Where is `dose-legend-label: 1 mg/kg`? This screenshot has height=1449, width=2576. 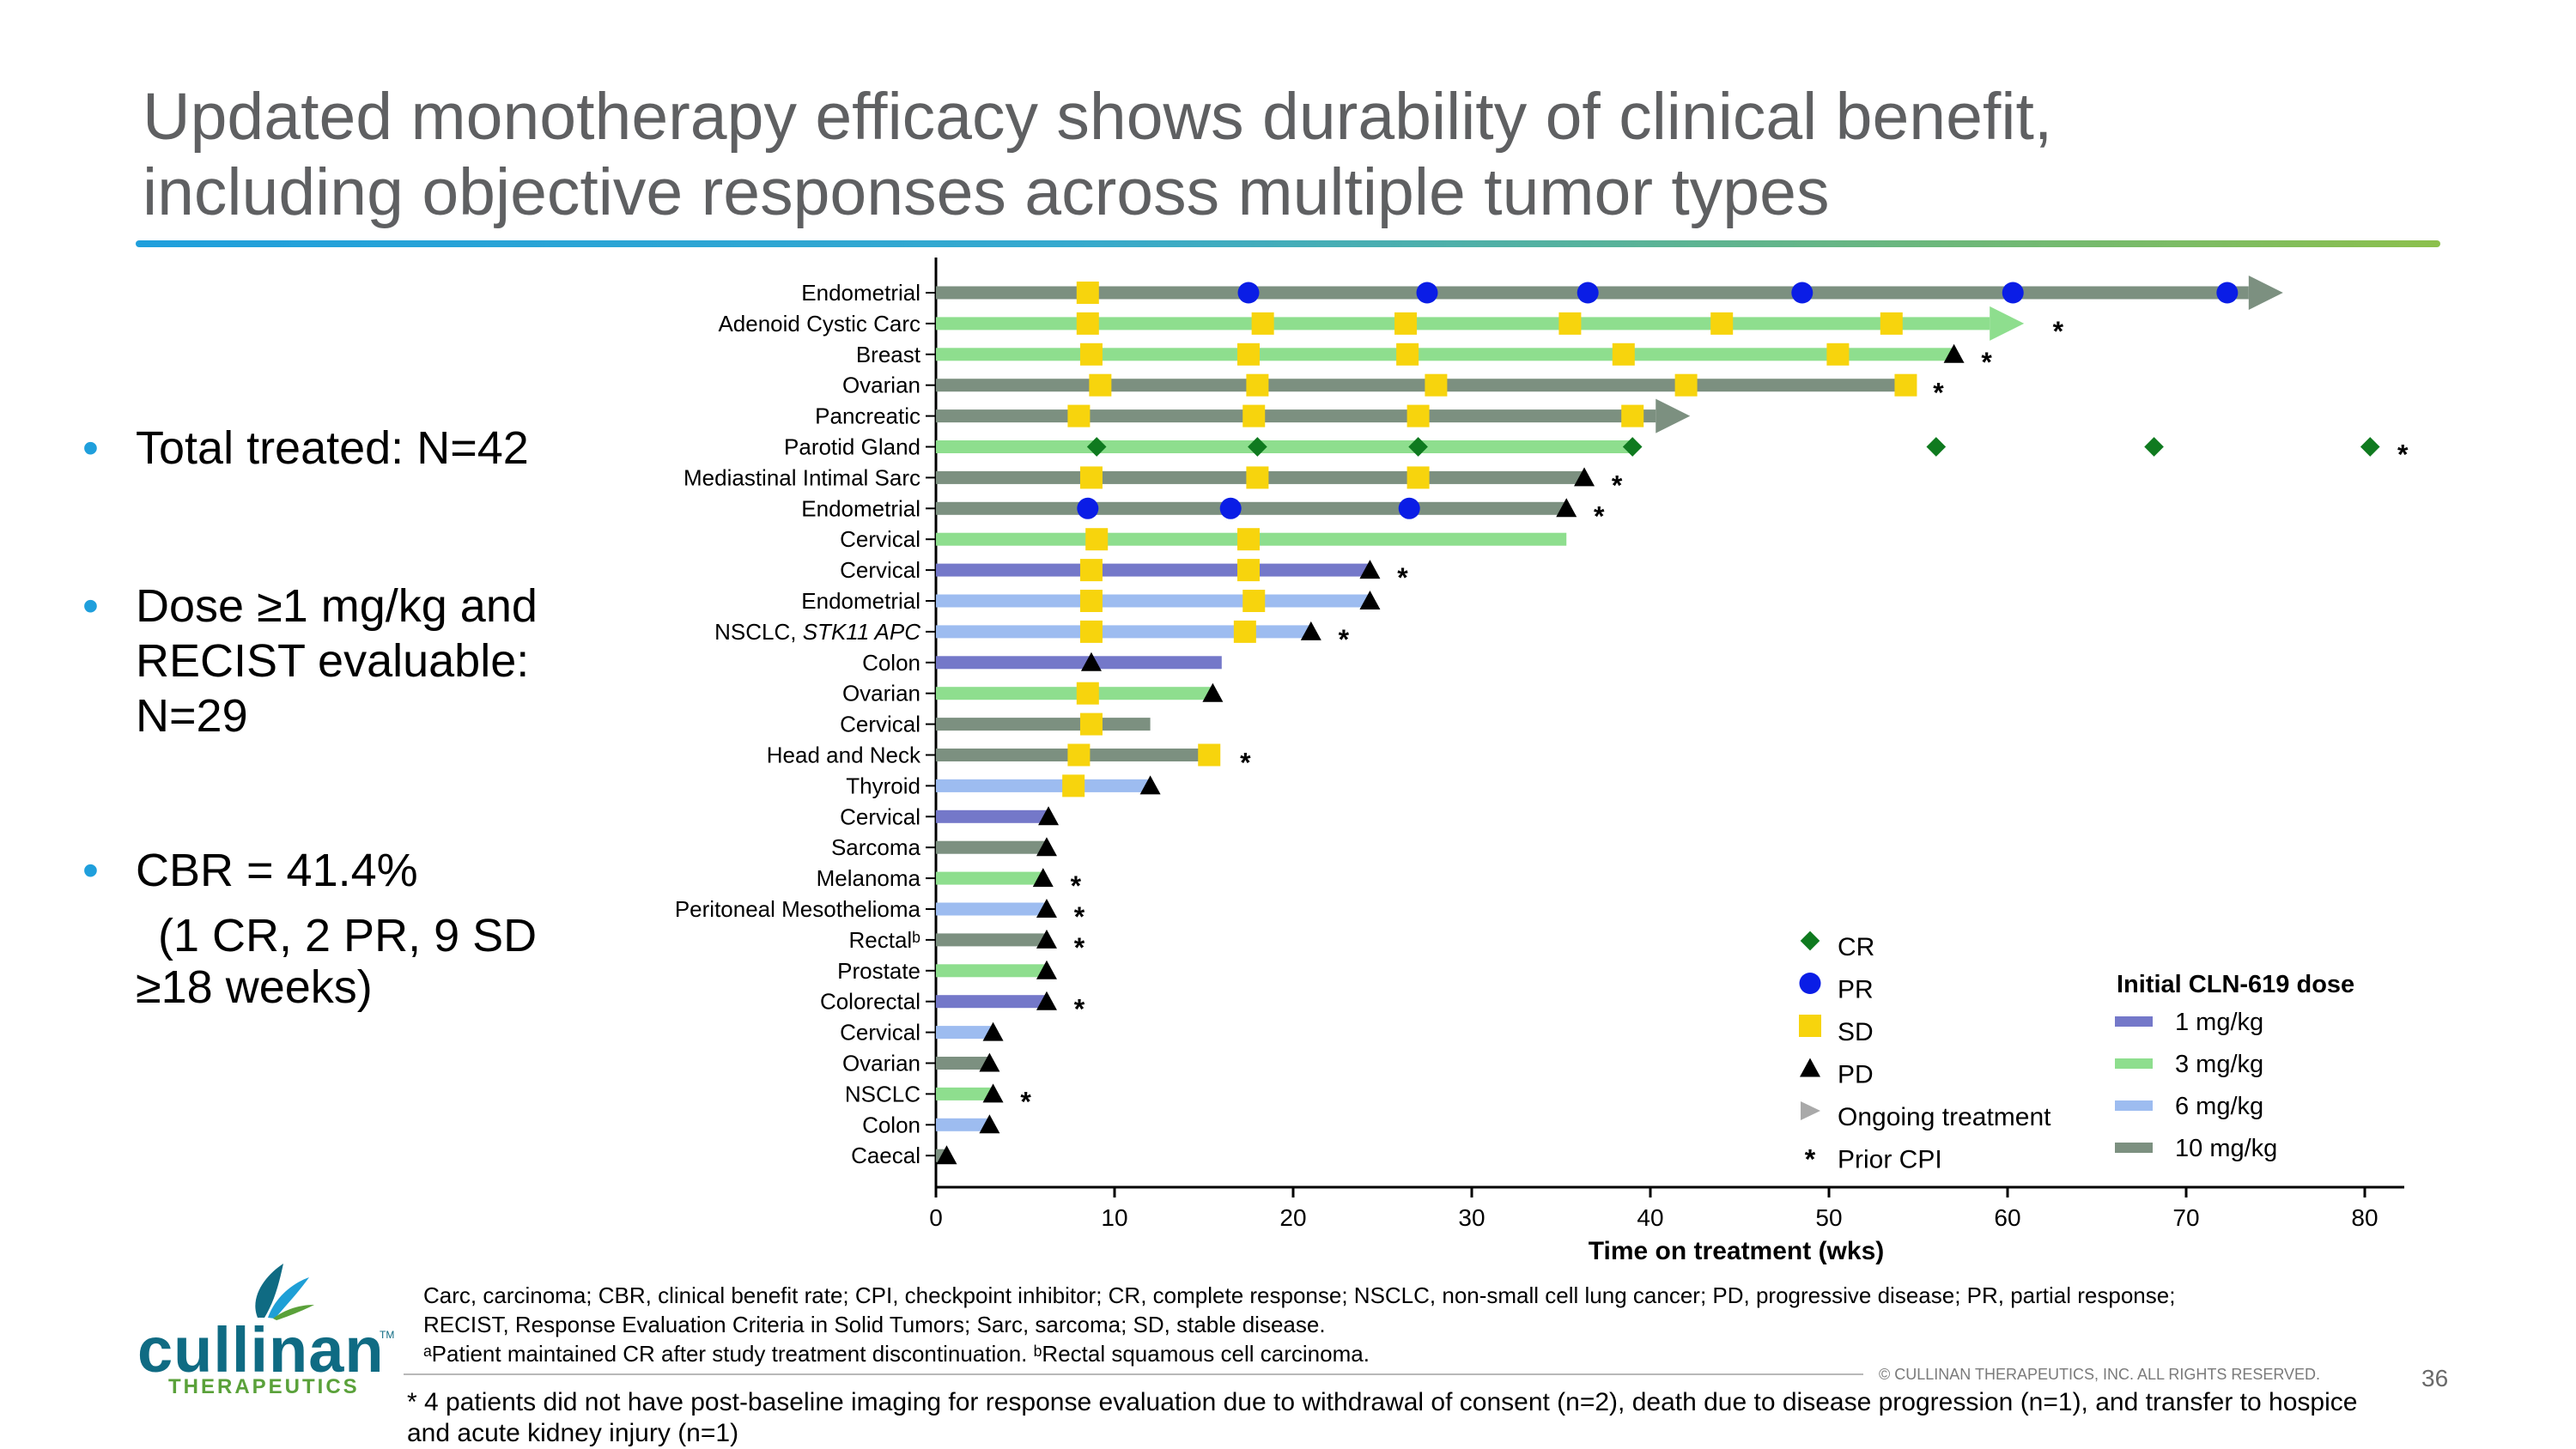
dose-legend-label: 1 mg/kg is located at coordinates (2219, 1022).